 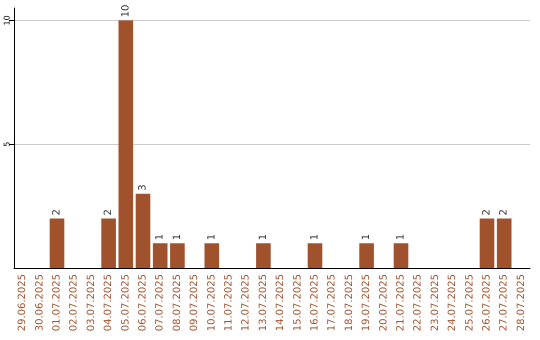 What do you see at coordinates (108, 303) in the screenshot?
I see `x-tick-label: 04.07.2025` at bounding box center [108, 303].